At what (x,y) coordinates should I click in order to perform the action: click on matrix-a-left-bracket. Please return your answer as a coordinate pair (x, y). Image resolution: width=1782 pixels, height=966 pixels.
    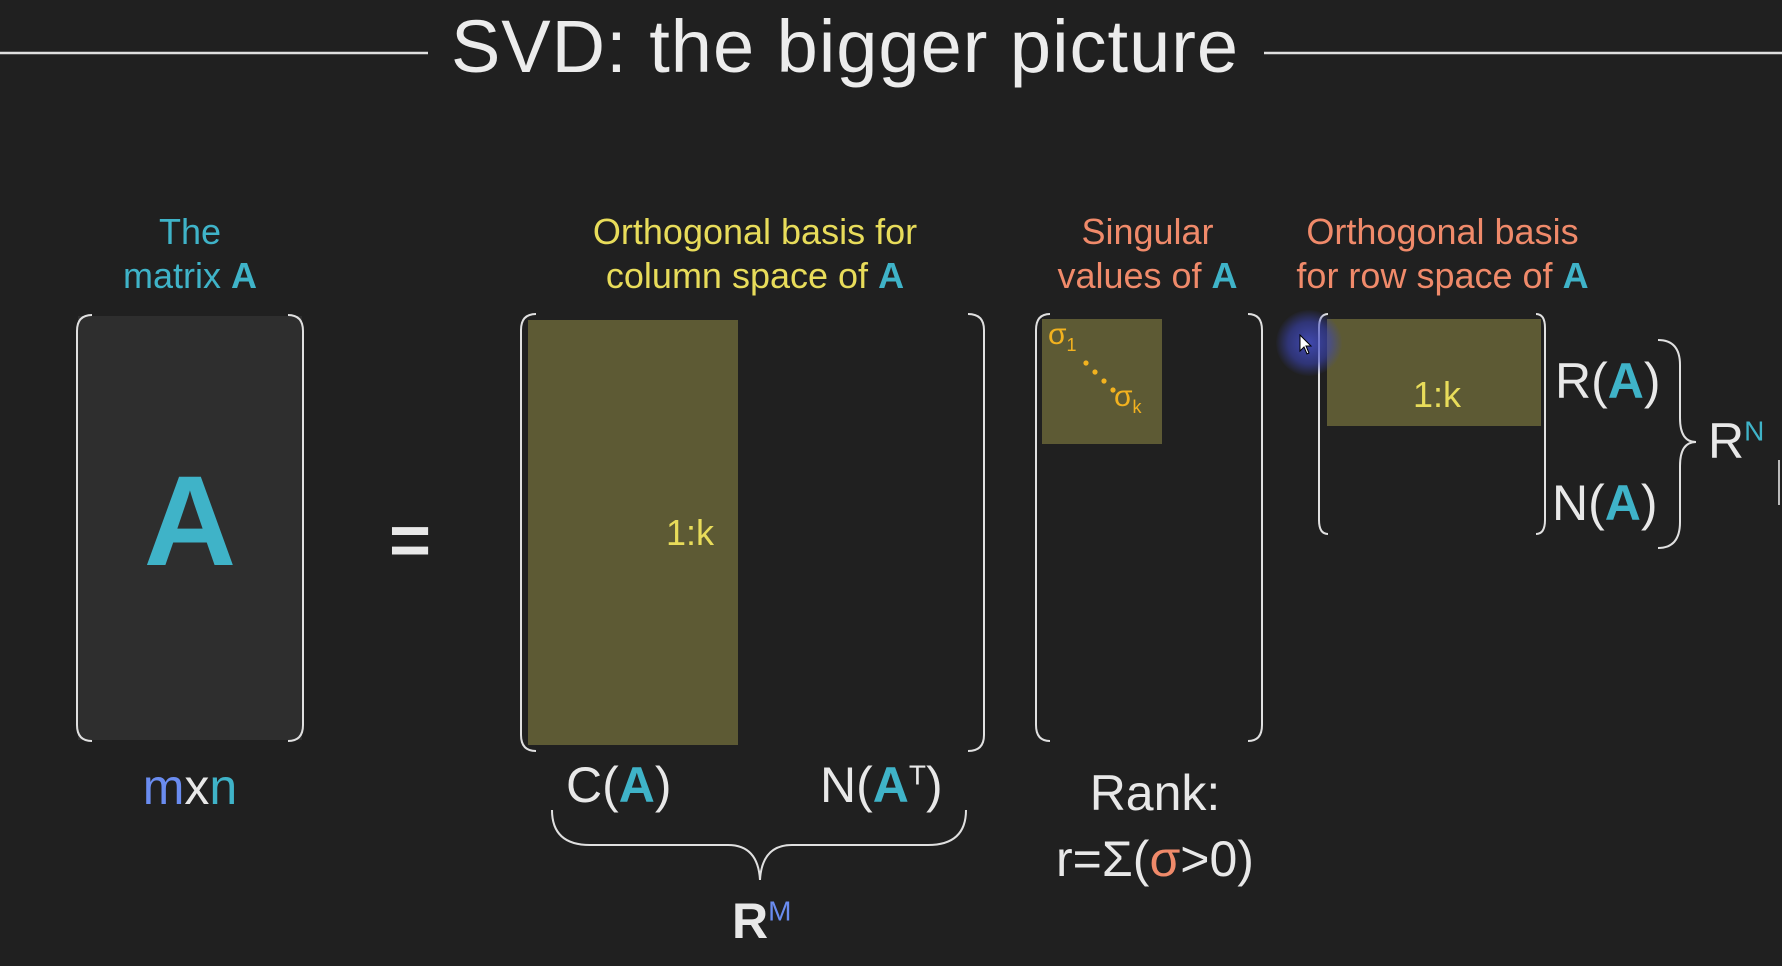
    Looking at the image, I should click on (84, 528).